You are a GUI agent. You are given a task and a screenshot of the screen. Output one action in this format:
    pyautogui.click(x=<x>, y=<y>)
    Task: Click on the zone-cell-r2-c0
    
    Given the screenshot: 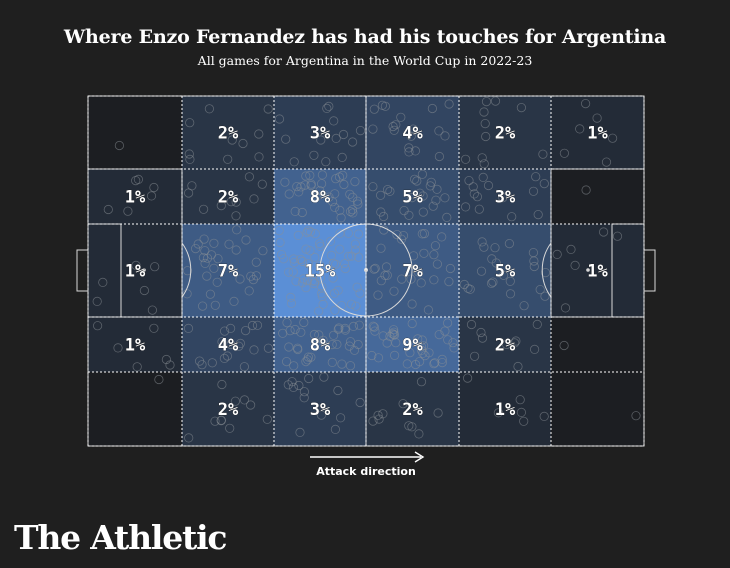 What is the action you would take?
    pyautogui.click(x=135, y=270)
    